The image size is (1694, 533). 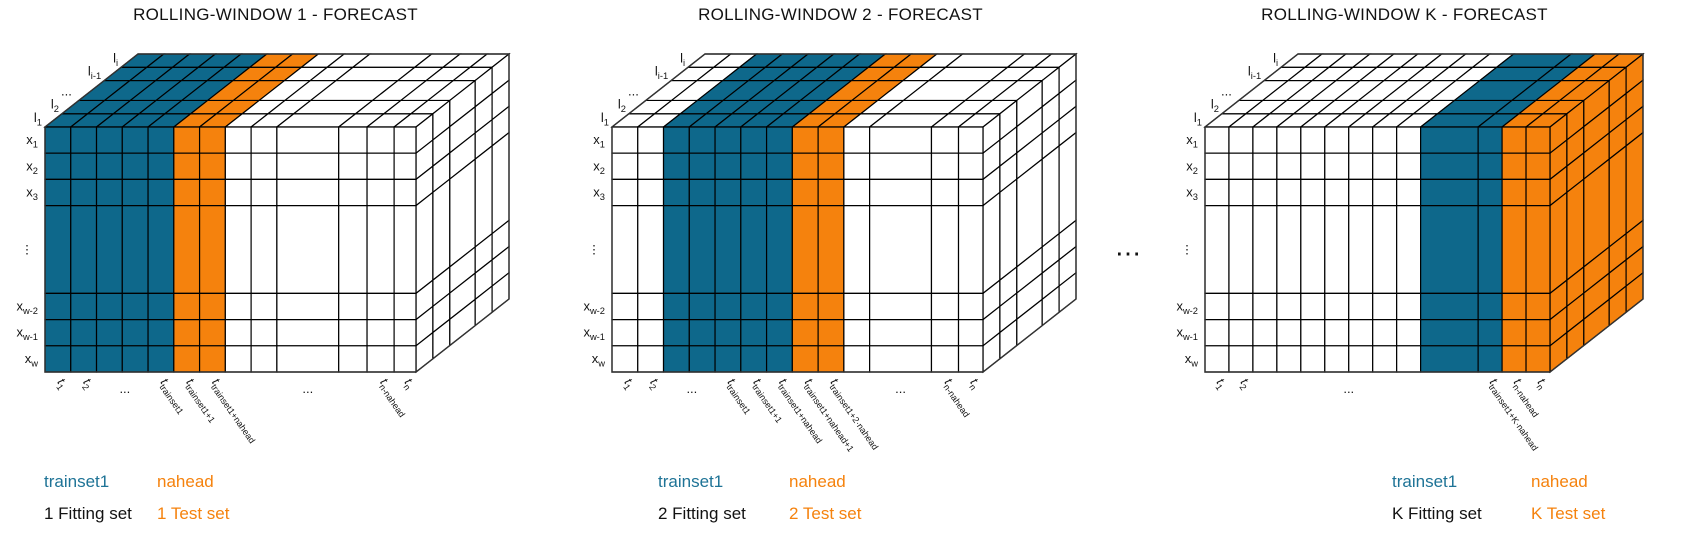 What do you see at coordinates (1187, 250) in the screenshot?
I see `row-ellipsis: ⋮` at bounding box center [1187, 250].